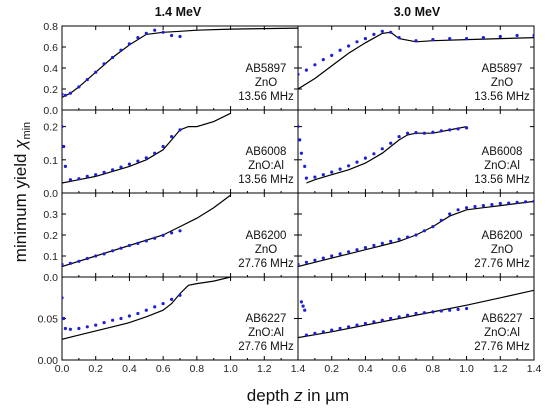 The height and width of the screenshot is (412, 550). What do you see at coordinates (266, 236) in the screenshot?
I see `panel-annotation-line: AB6200` at bounding box center [266, 236].